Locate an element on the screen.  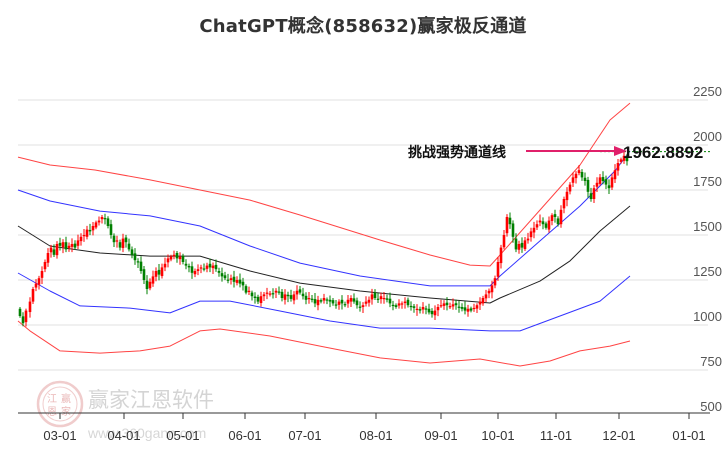
band-lower-inner is located at coordinates (324, 302).